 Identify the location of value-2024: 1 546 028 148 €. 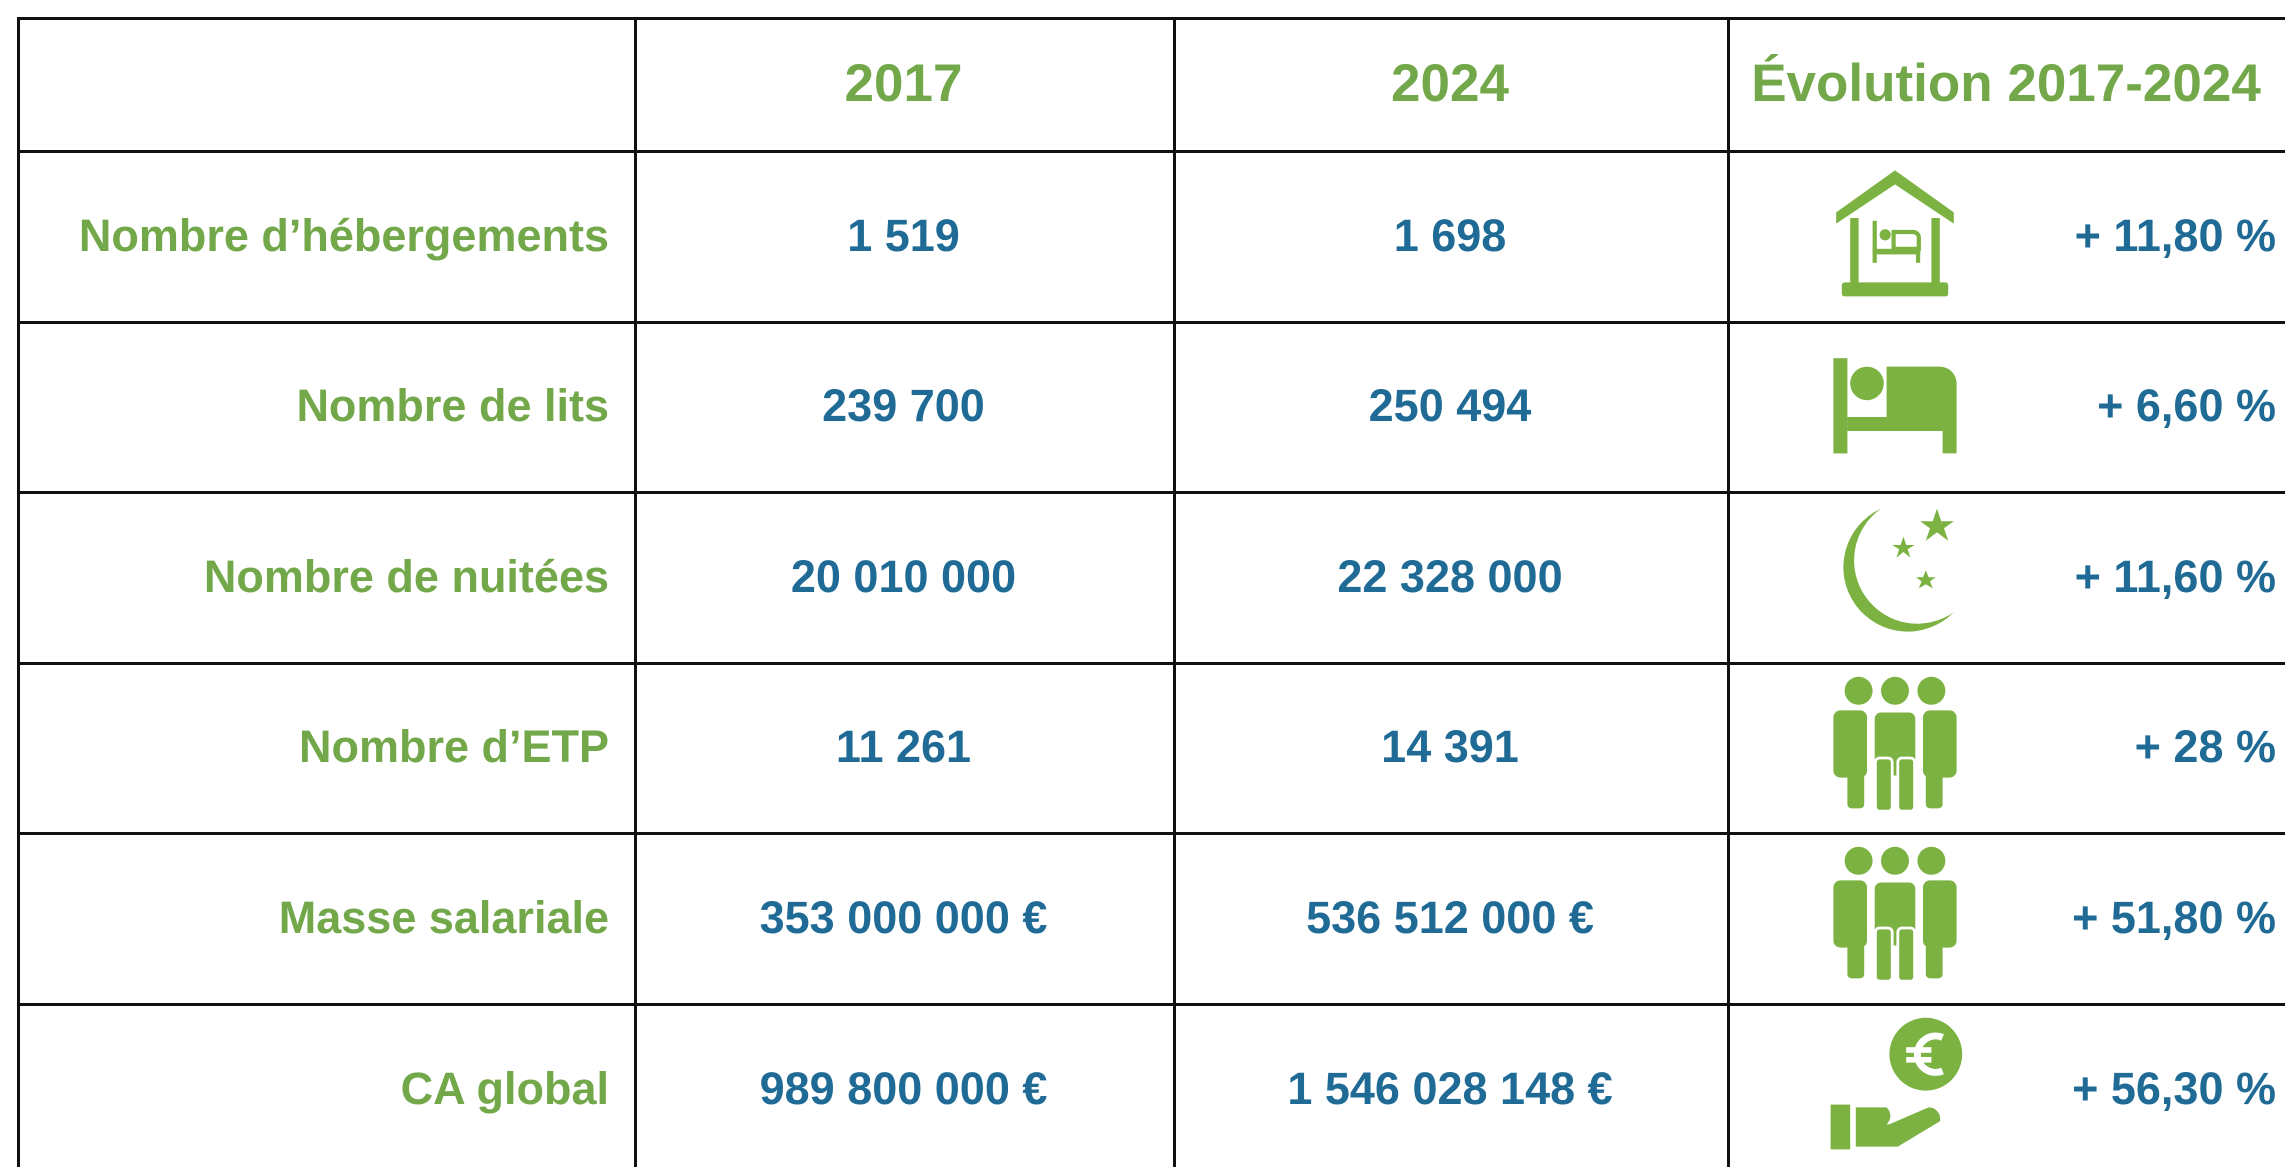
(1450, 1088).